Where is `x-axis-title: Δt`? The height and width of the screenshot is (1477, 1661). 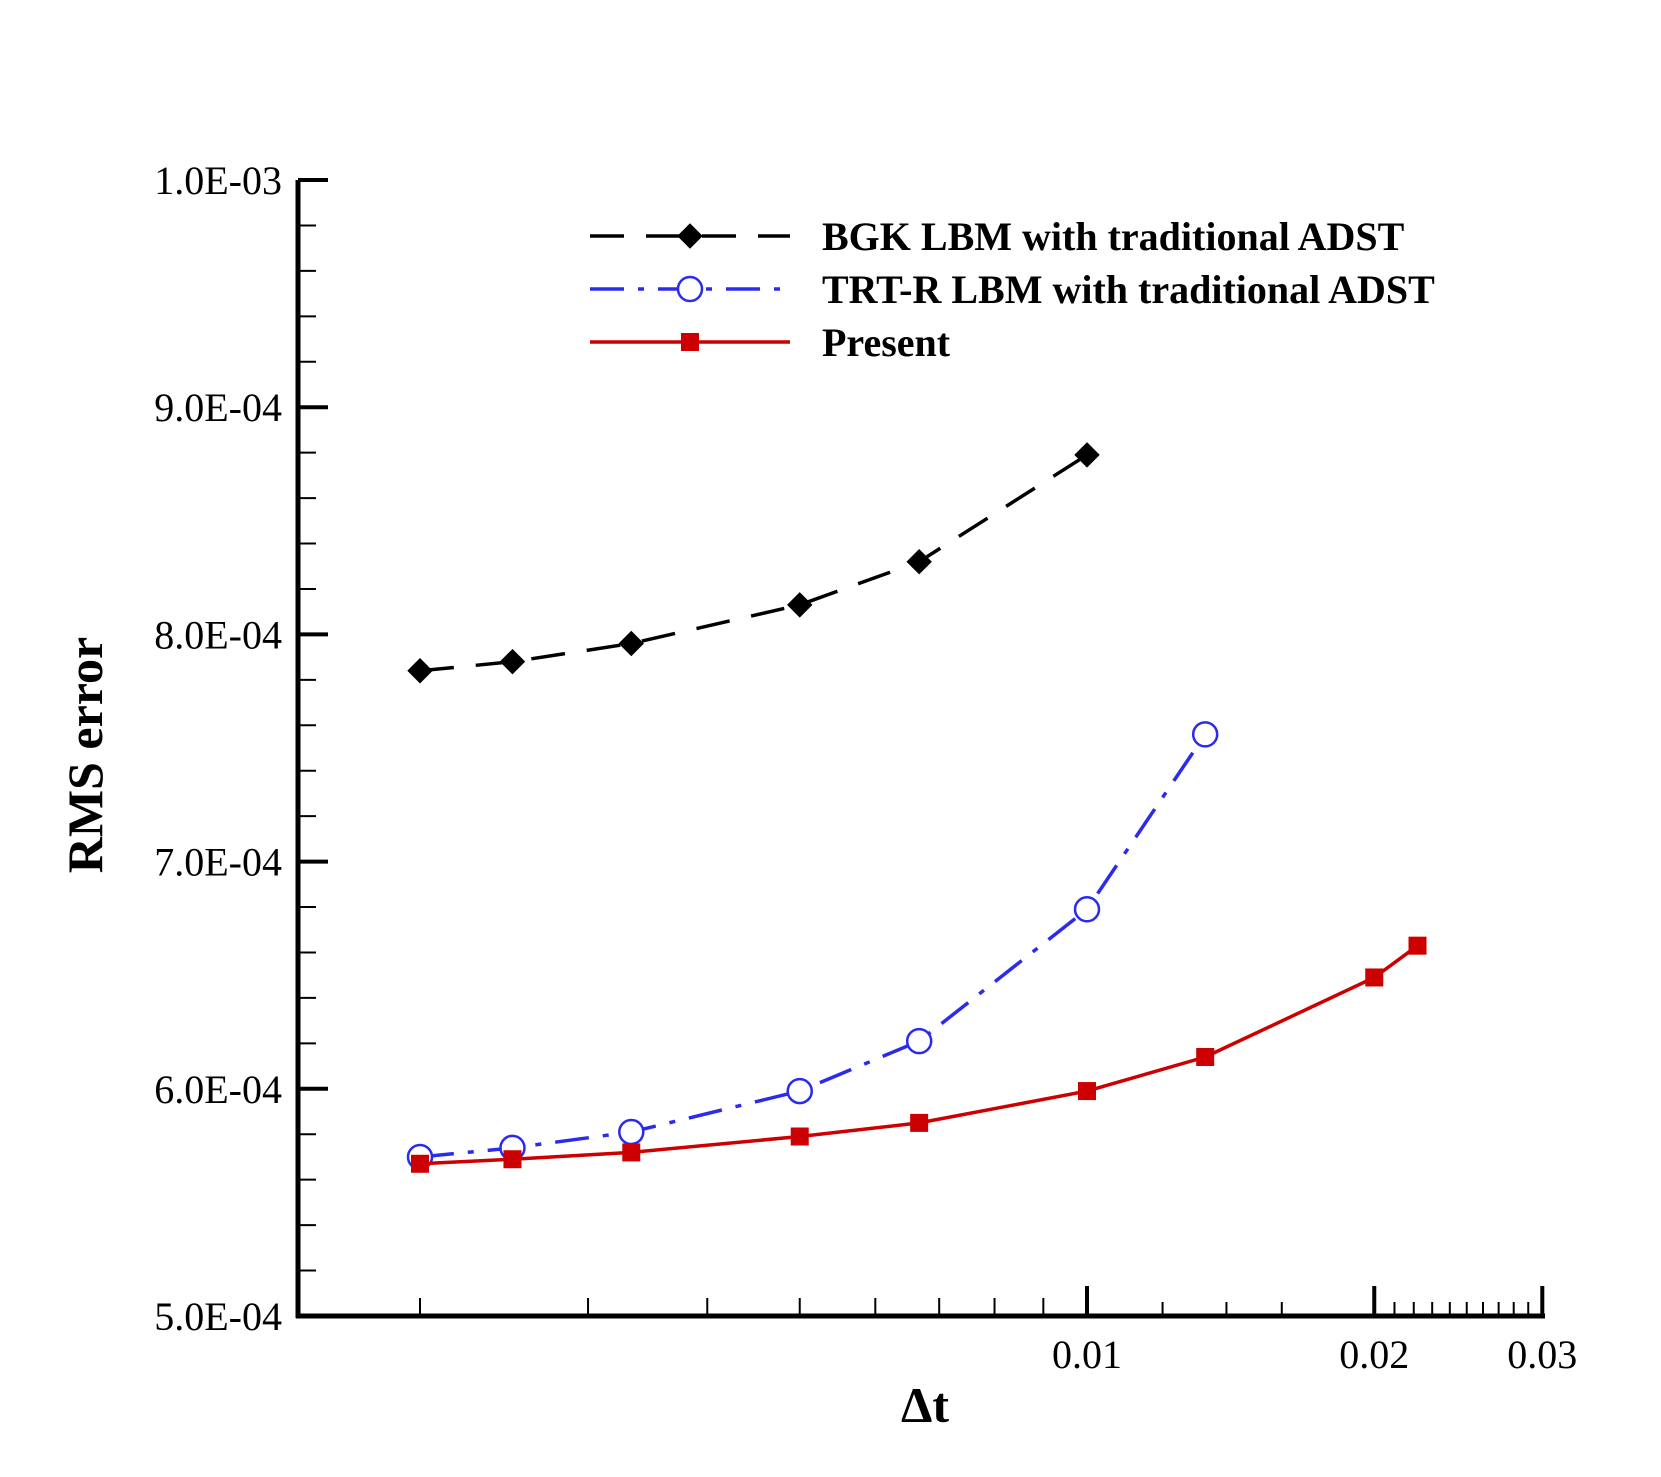 x-axis-title: Δt is located at coordinates (925, 1405).